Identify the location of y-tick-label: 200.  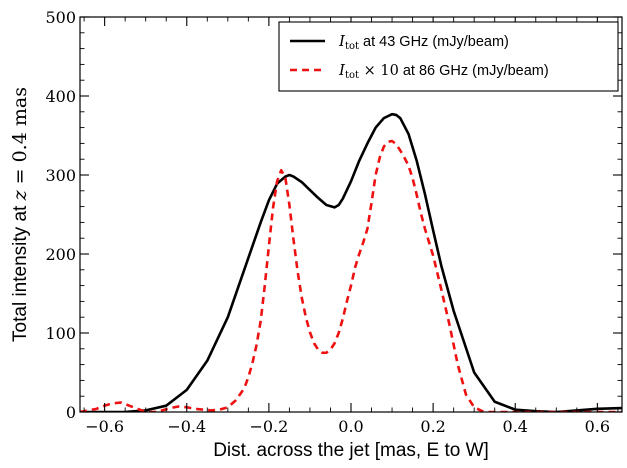
(60, 254).